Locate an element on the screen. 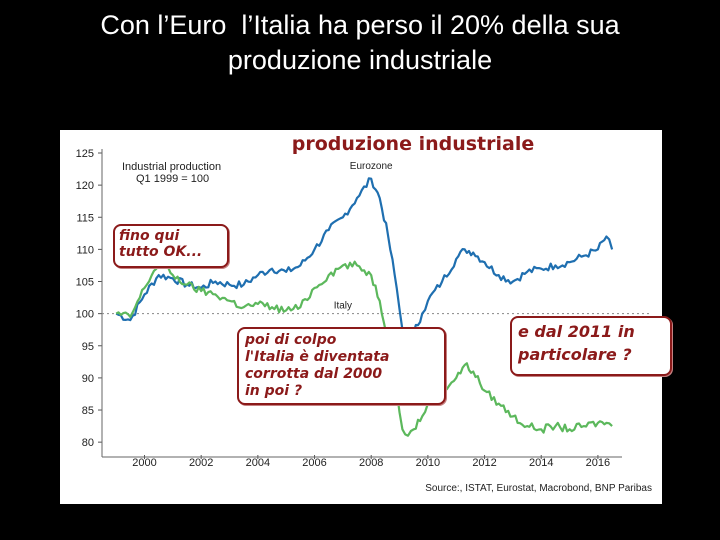 The image size is (720, 540). y-tick-label: 115 is located at coordinates (85, 218).